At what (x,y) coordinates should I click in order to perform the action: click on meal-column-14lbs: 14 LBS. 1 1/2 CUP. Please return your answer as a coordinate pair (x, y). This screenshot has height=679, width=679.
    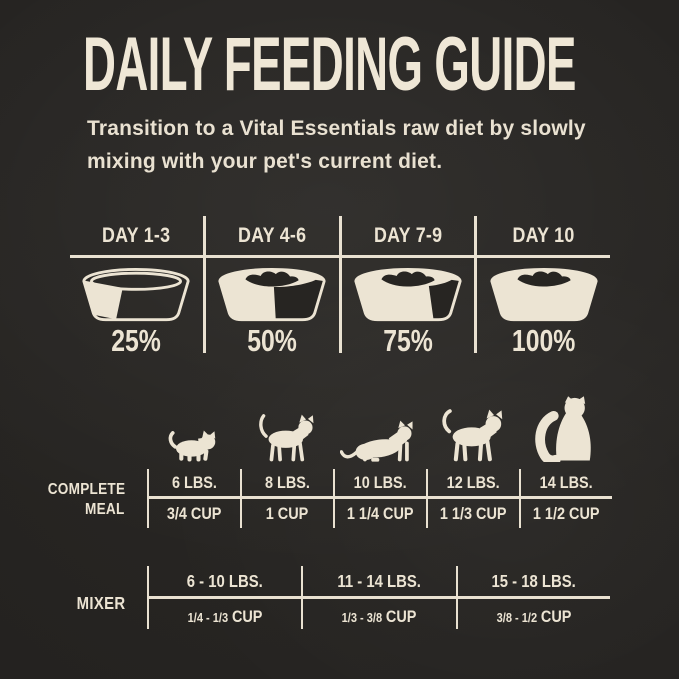
    Looking at the image, I should click on (565, 498).